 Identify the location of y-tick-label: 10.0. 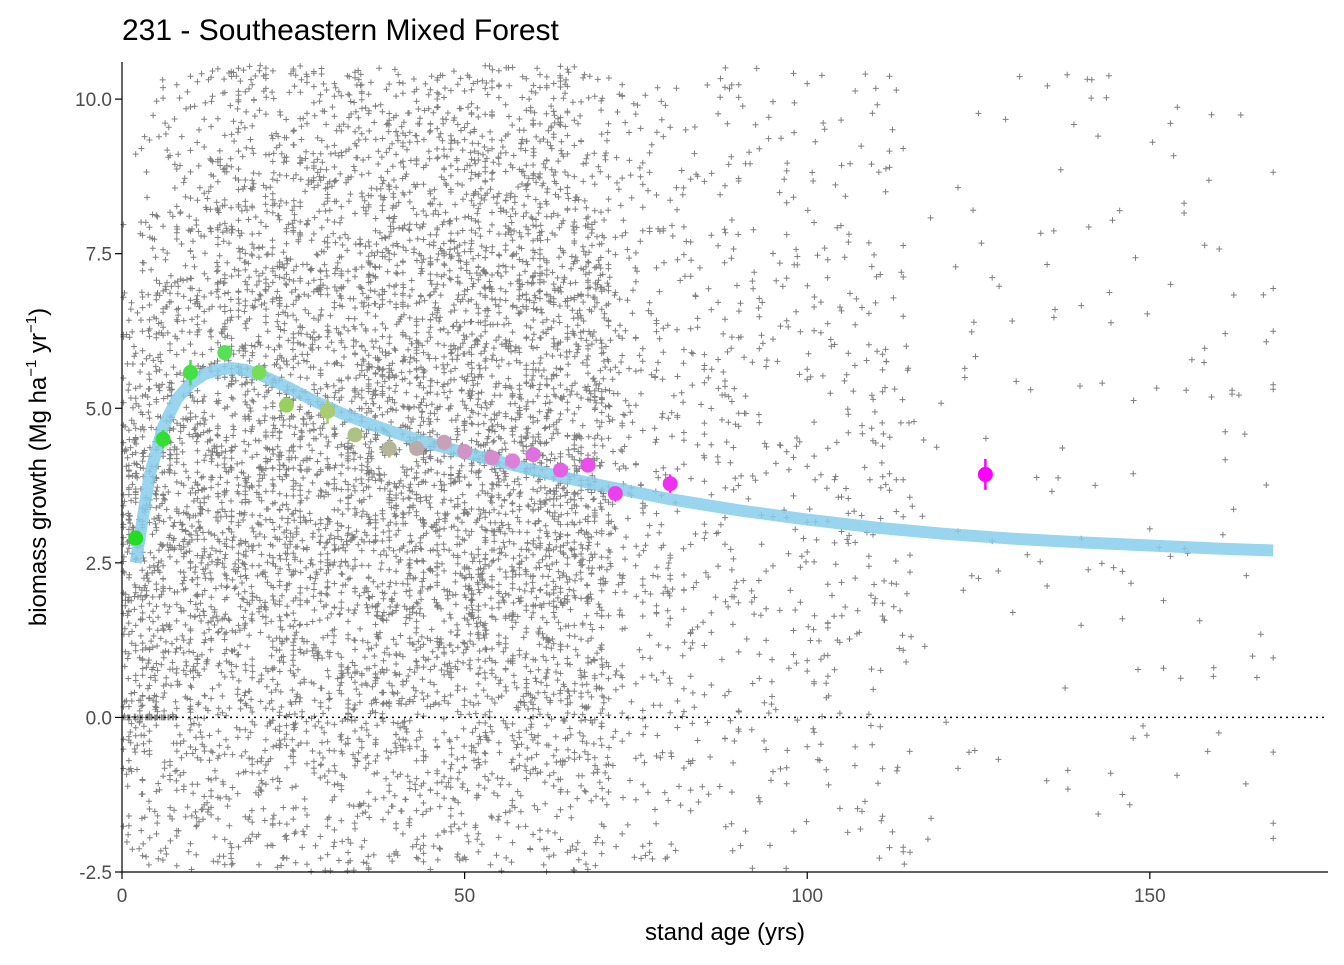
(93, 100).